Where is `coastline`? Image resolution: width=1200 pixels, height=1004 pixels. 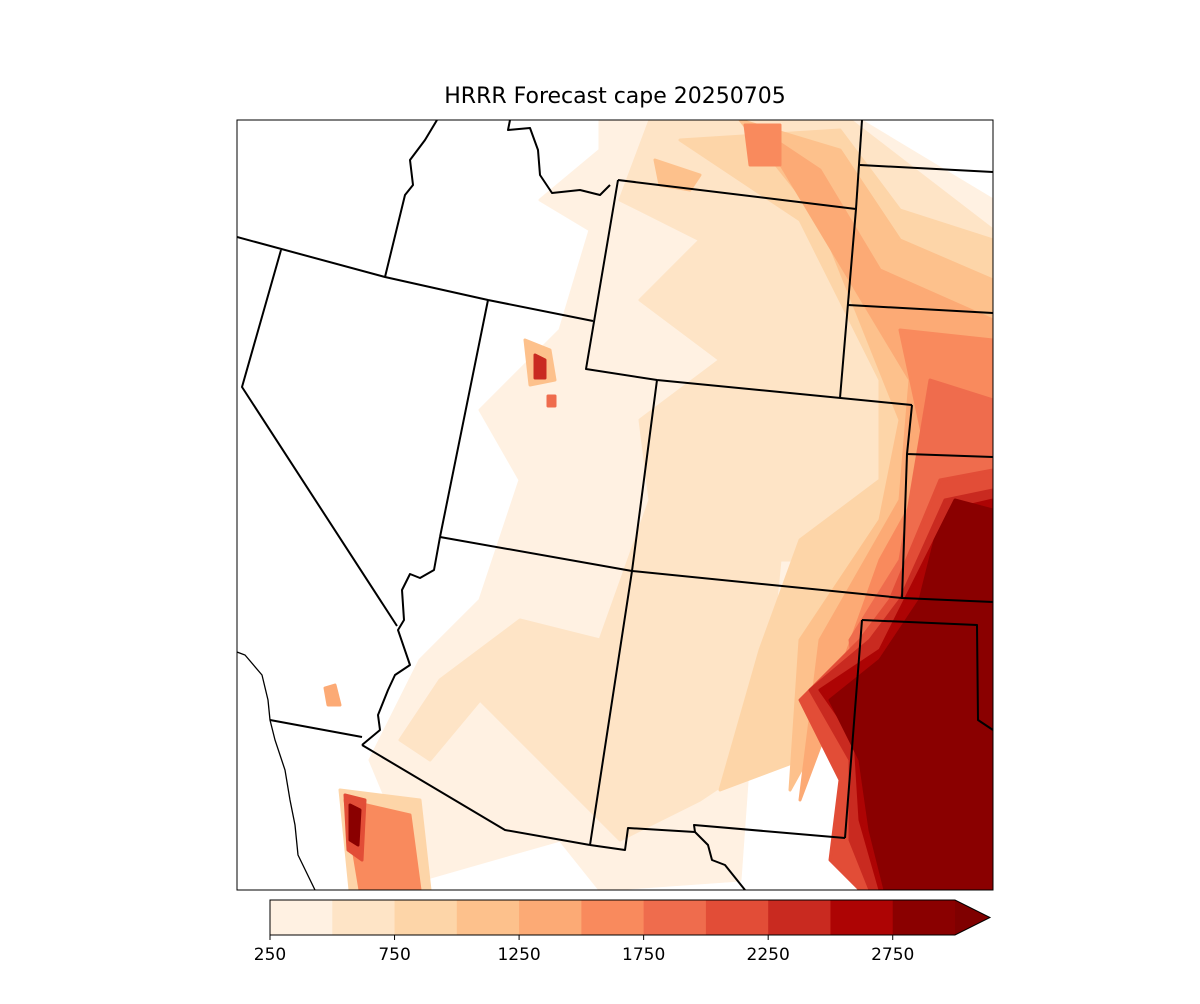
coastline is located at coordinates (276, 770).